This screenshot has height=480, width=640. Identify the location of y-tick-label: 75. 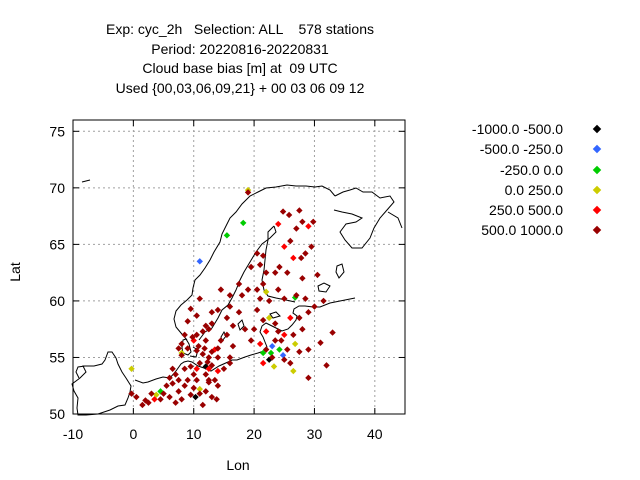
(57, 131).